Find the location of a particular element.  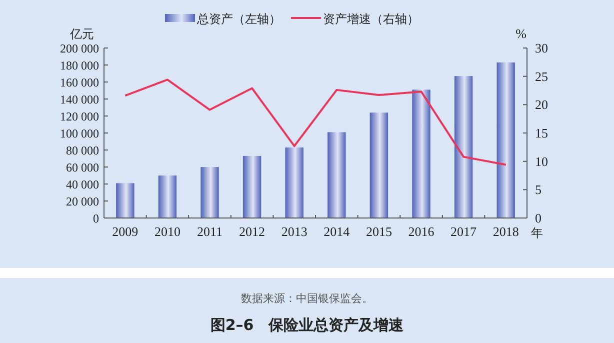

y-axis-title: 亿元 is located at coordinates (81, 34).